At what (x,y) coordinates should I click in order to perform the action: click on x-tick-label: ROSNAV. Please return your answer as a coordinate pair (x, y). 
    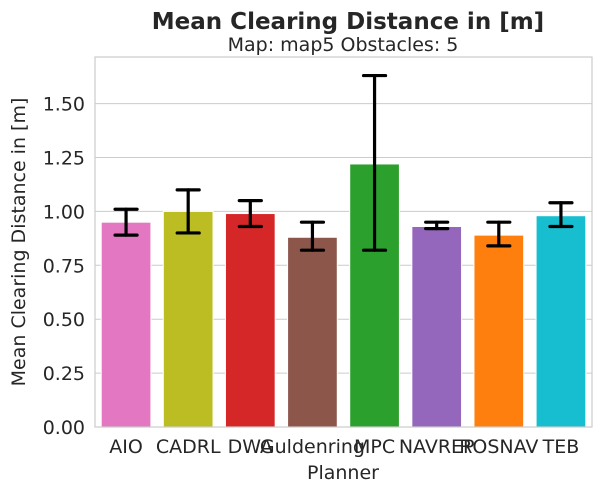
    Looking at the image, I should click on (498, 447).